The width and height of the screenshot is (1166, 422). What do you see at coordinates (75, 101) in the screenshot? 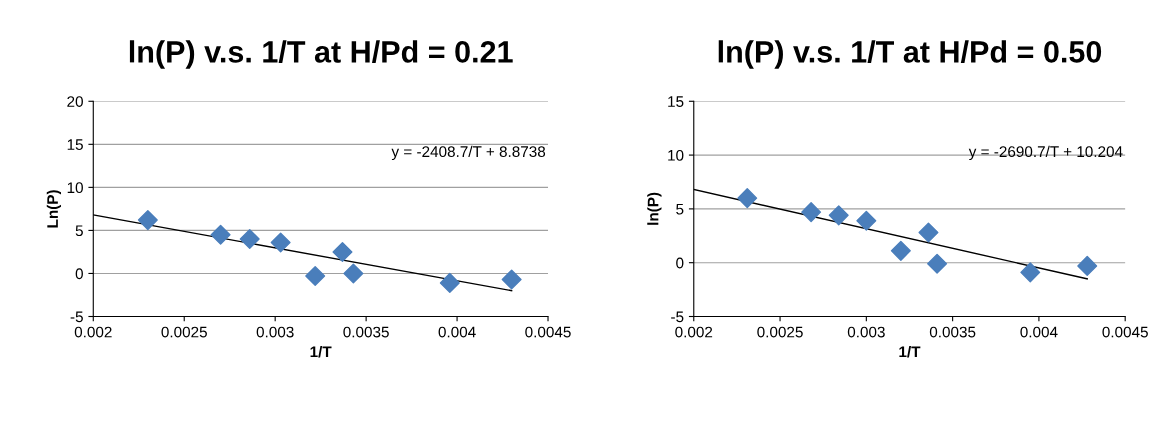
I see `y-tick-label: 20` at bounding box center [75, 101].